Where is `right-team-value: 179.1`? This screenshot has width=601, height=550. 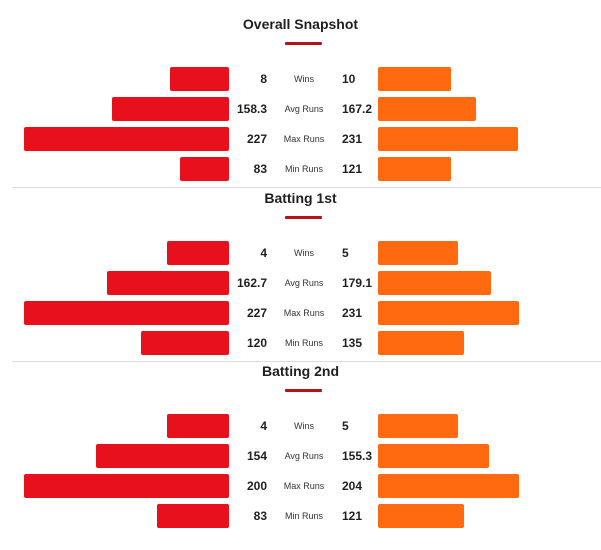
right-team-value: 179.1 is located at coordinates (357, 283).